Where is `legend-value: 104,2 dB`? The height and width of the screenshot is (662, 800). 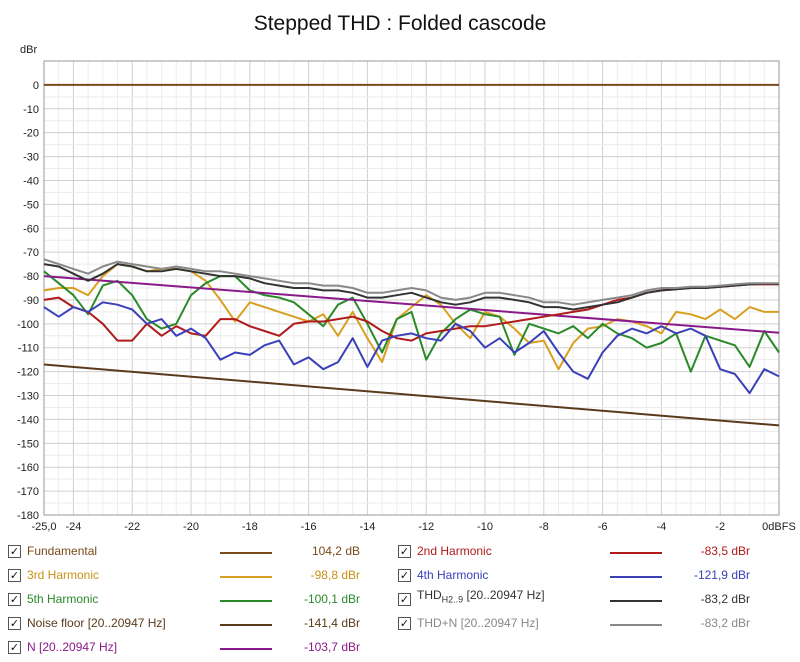
legend-value: 104,2 dB is located at coordinates (335, 551).